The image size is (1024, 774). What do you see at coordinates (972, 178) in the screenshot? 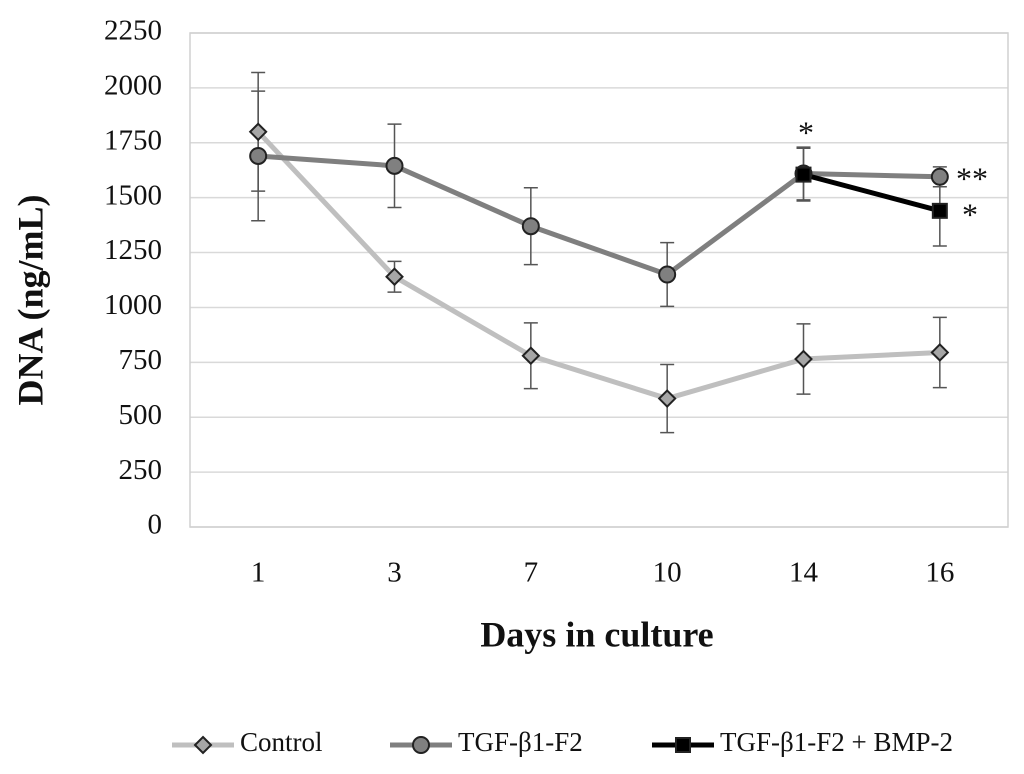
I see `annotation: **` at bounding box center [972, 178].